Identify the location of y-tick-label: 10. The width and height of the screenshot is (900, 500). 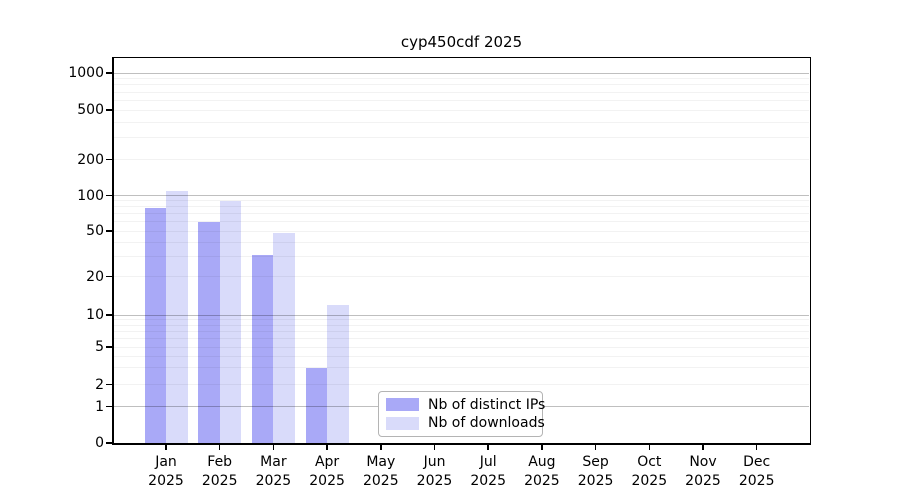
(95, 315).